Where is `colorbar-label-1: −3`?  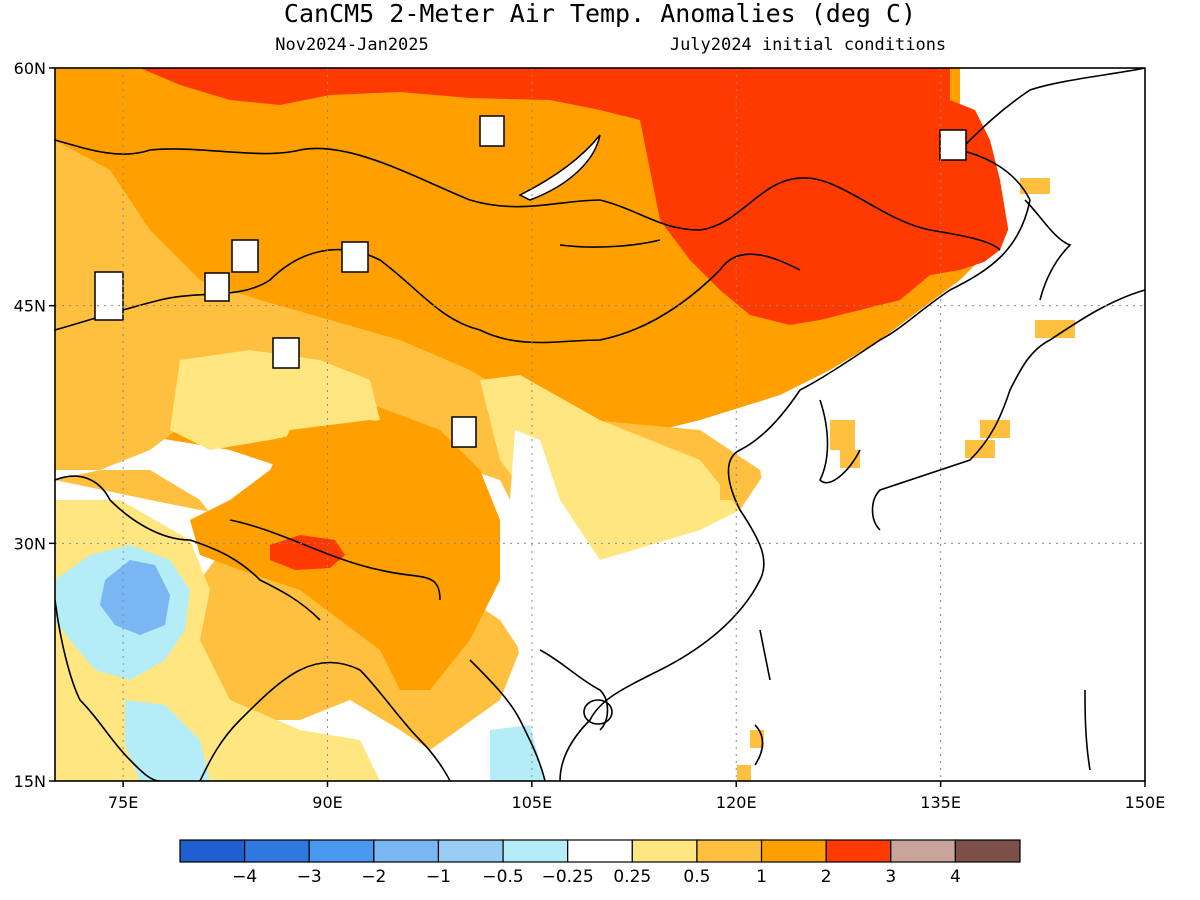 colorbar-label-1: −3 is located at coordinates (309, 877).